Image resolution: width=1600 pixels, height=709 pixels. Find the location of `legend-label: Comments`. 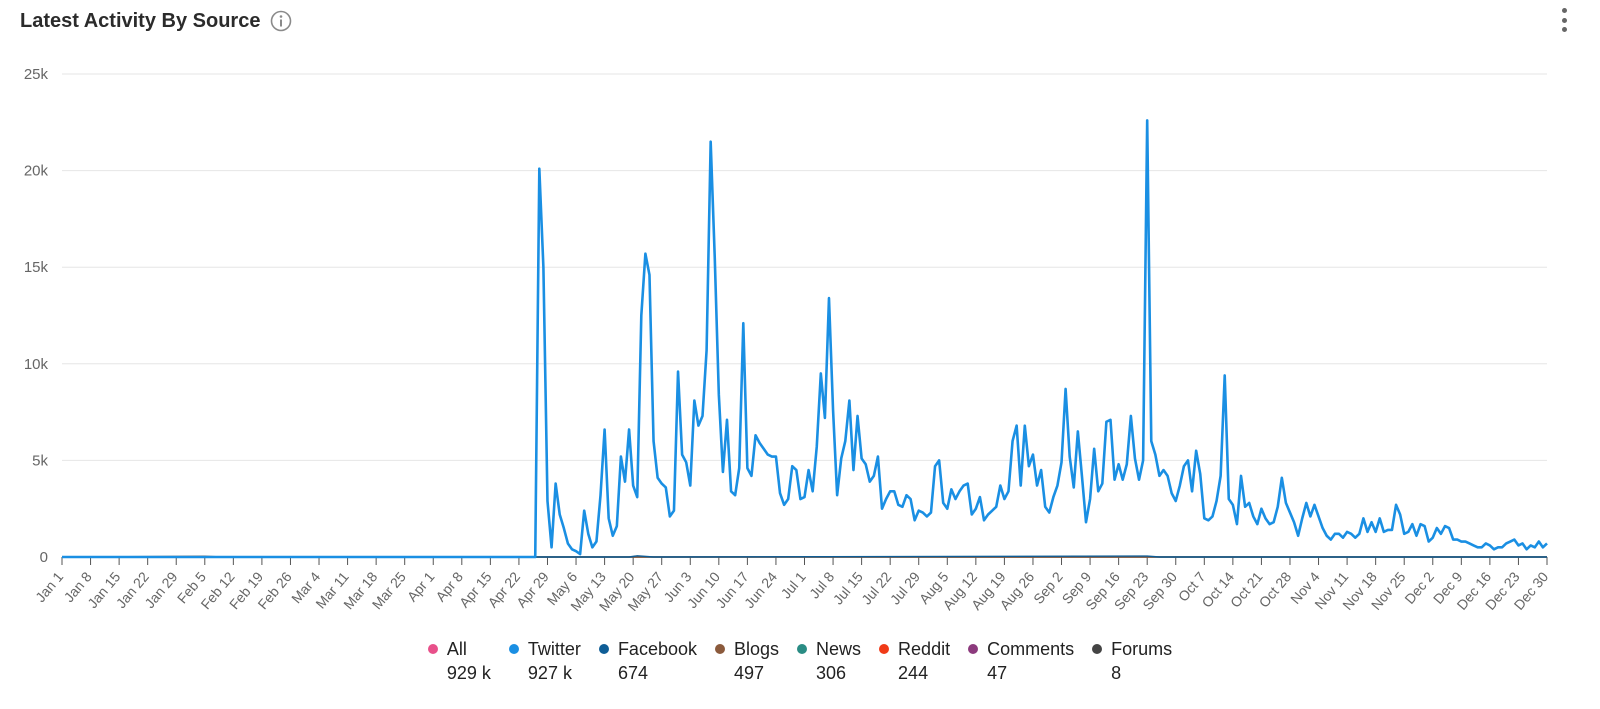

legend-label: Comments is located at coordinates (1031, 649).